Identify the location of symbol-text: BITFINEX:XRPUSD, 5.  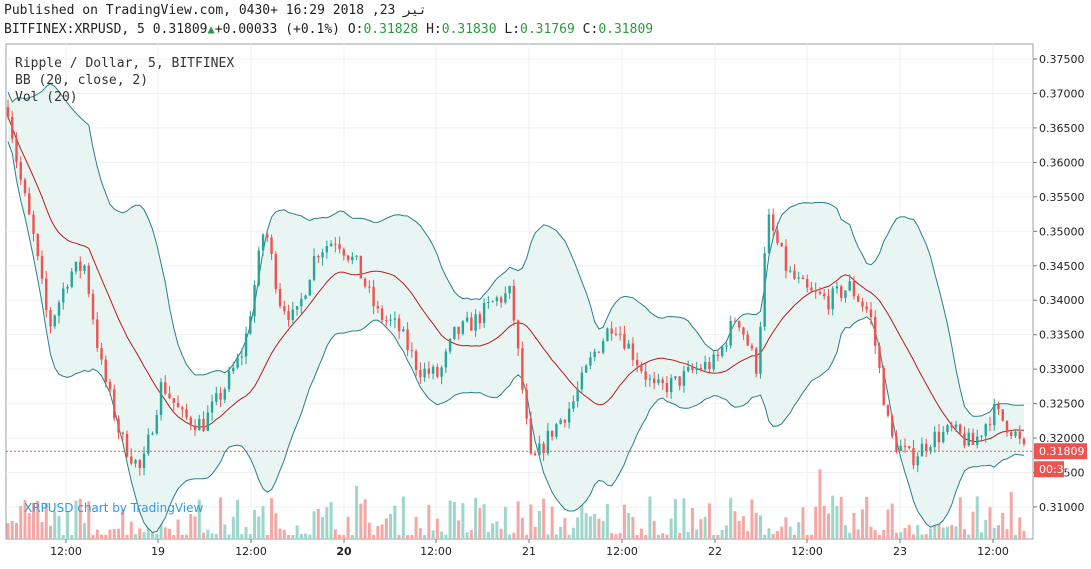
(74, 29).